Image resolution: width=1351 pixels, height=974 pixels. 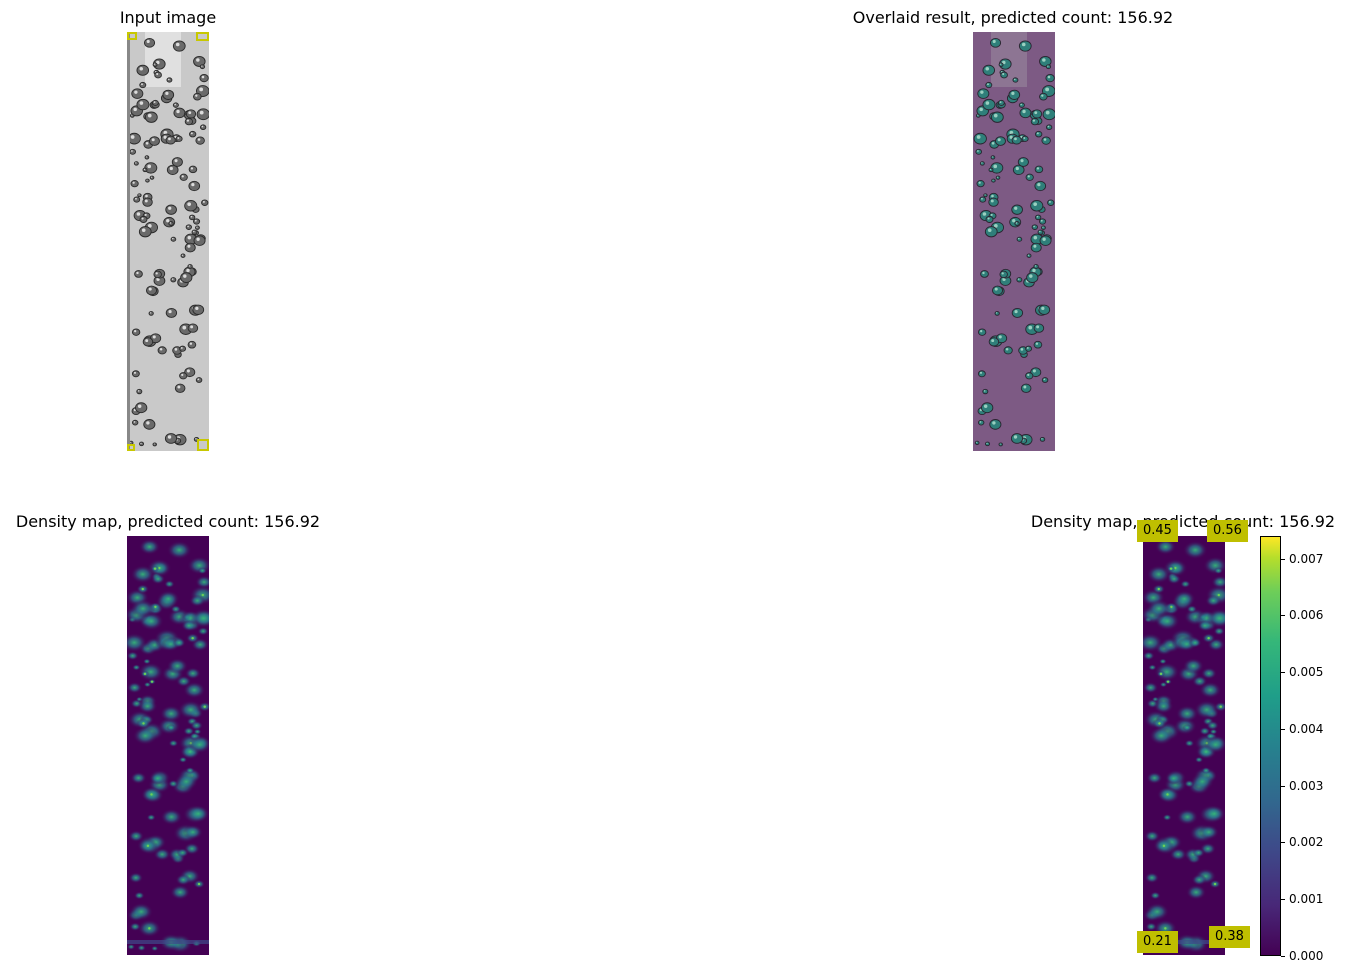 What do you see at coordinates (168, 17) in the screenshot?
I see `input-image-title: Input image` at bounding box center [168, 17].